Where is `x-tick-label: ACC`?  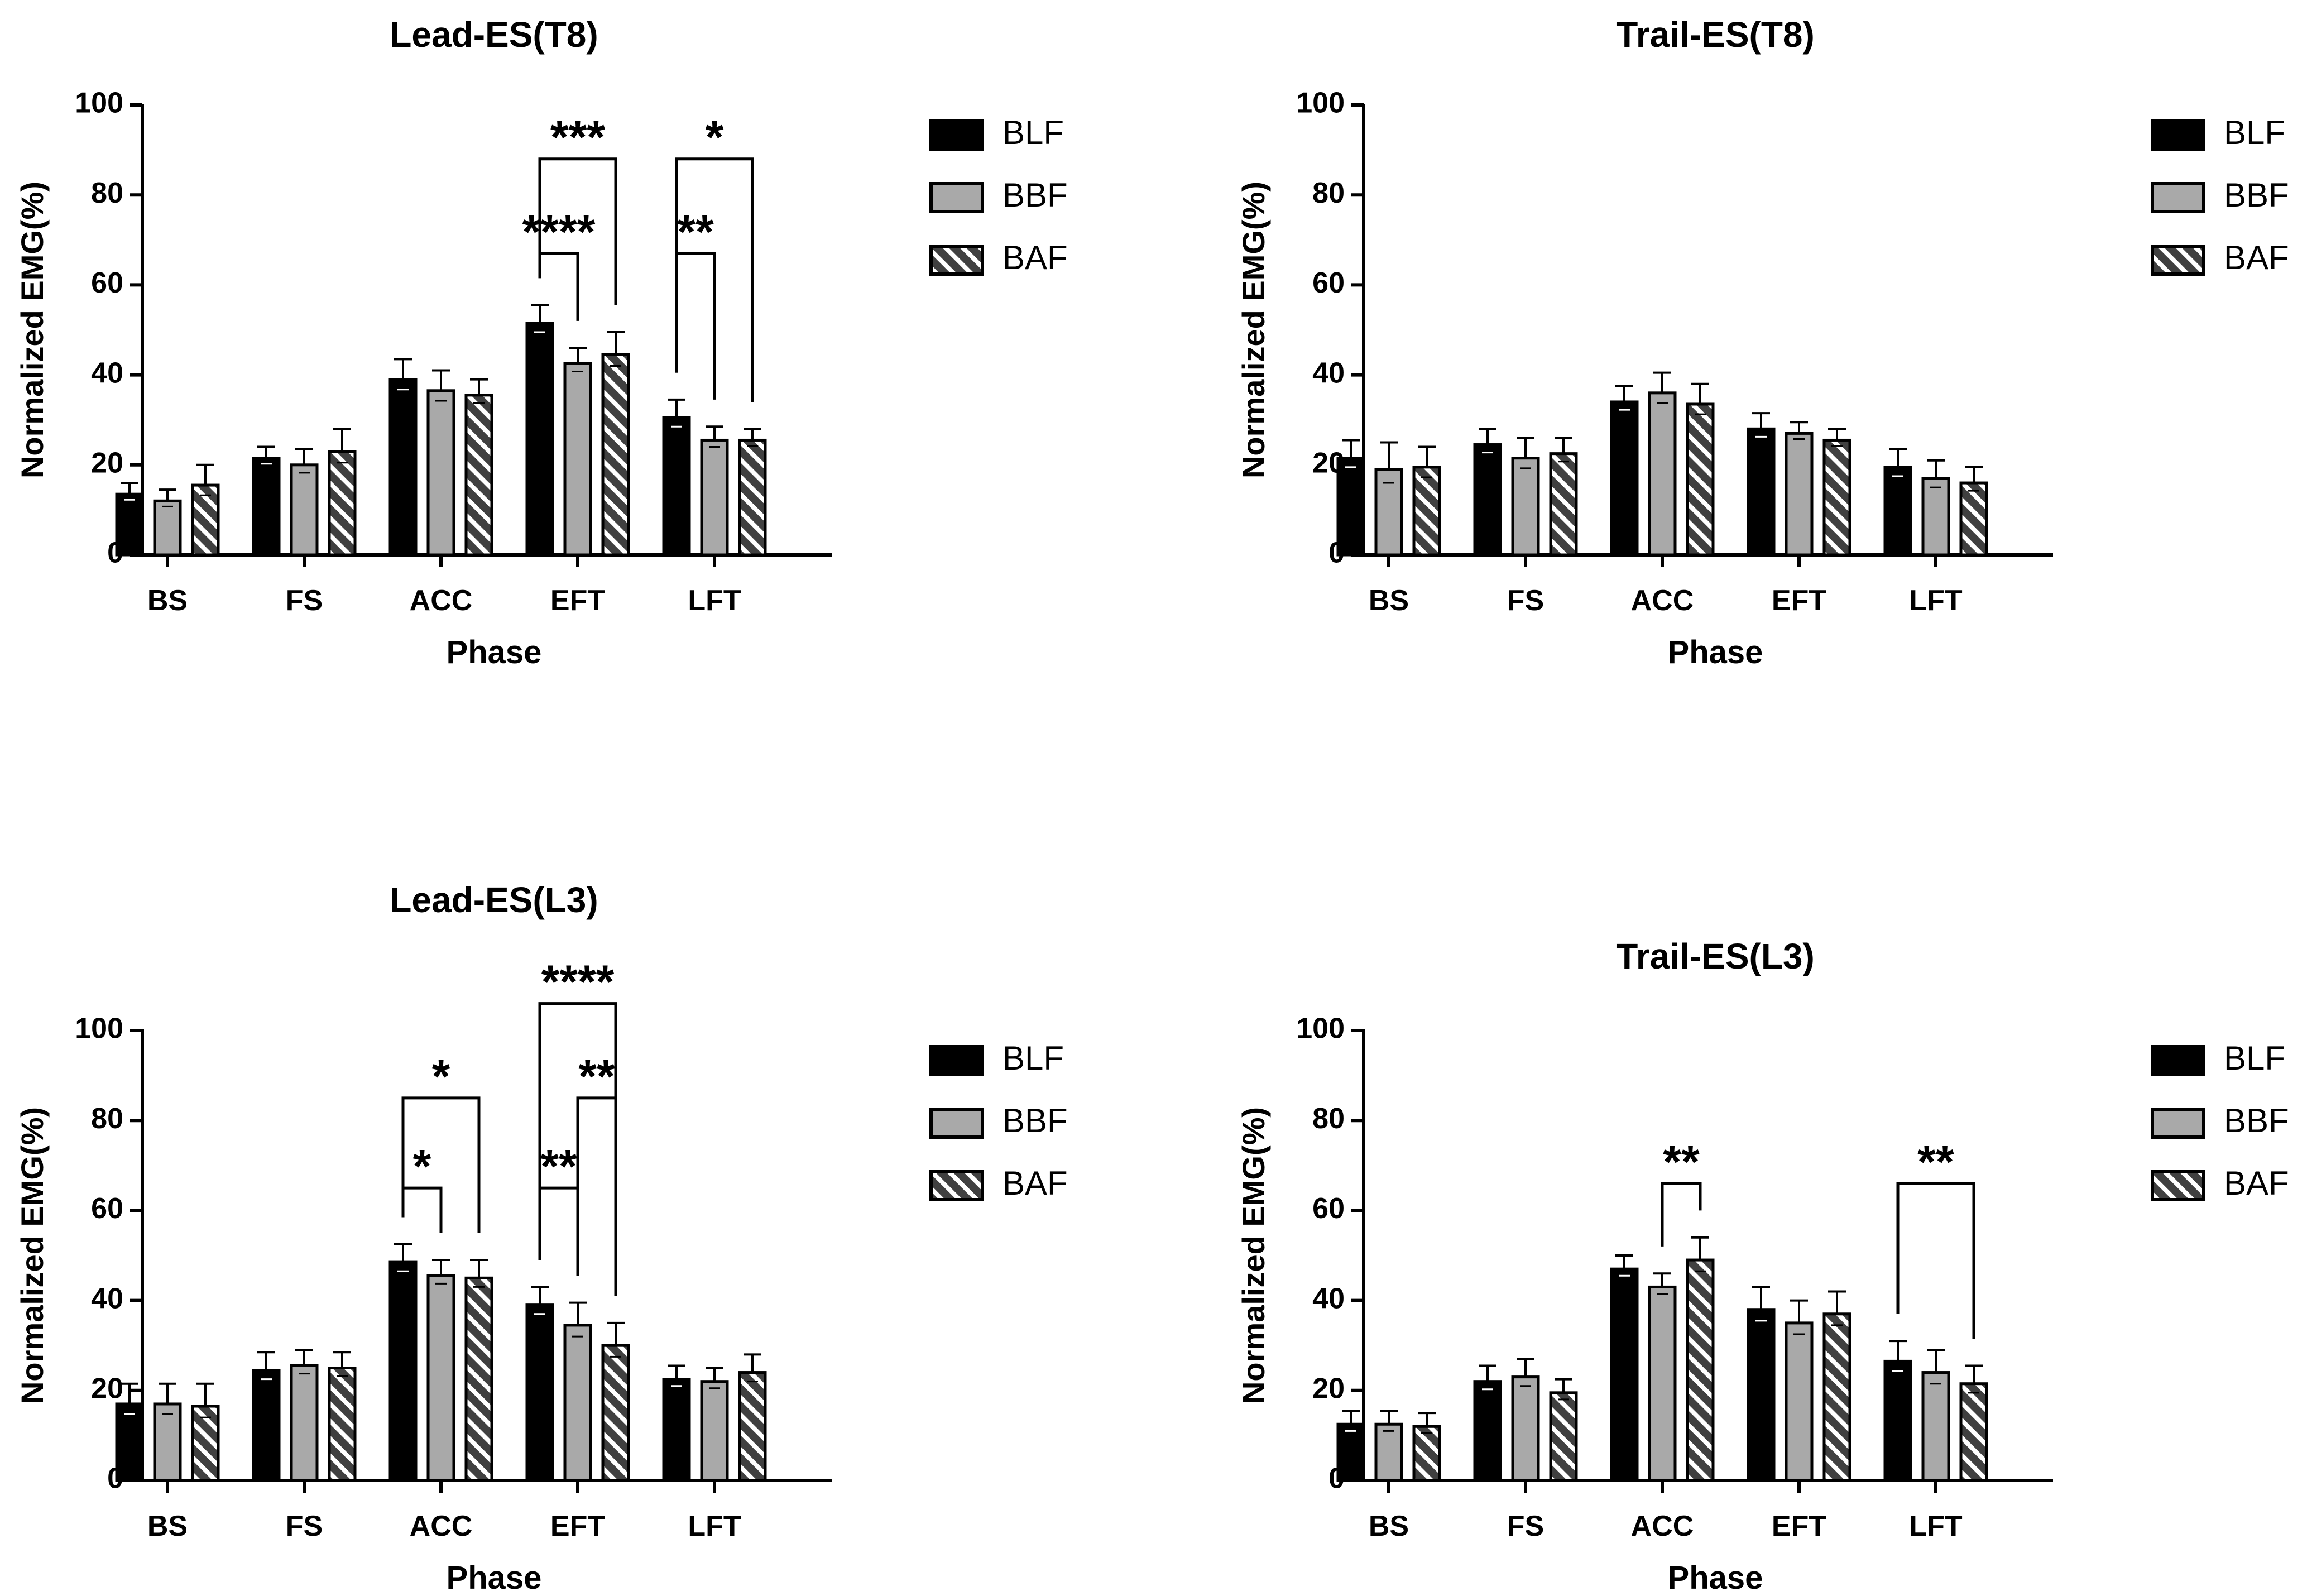
x-tick-label: ACC is located at coordinates (1662, 600).